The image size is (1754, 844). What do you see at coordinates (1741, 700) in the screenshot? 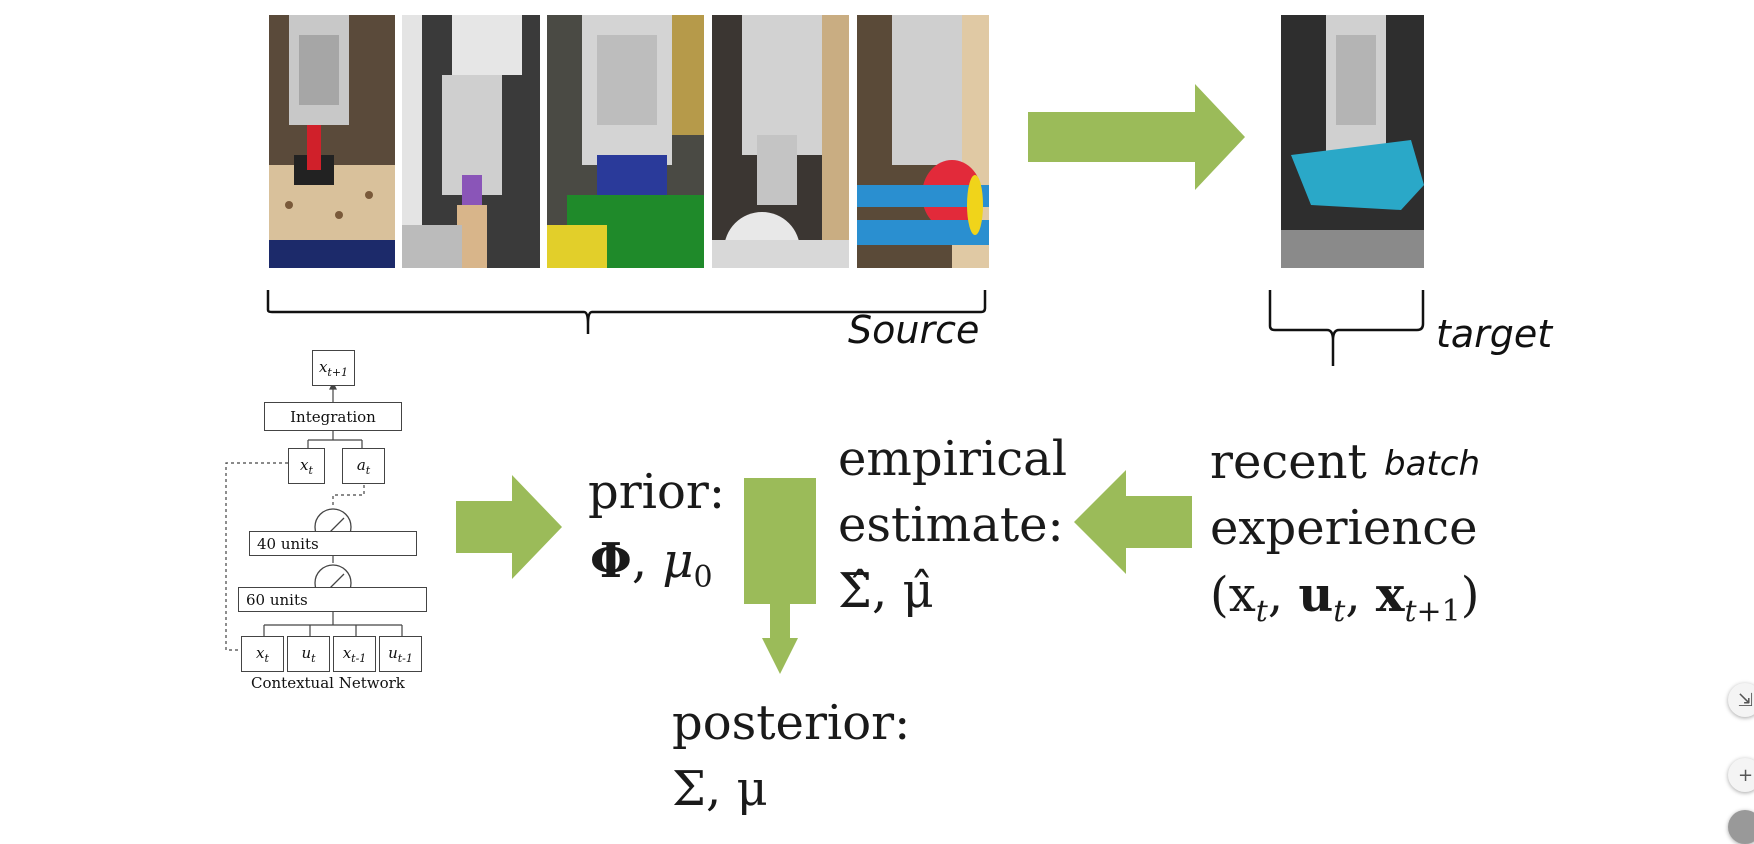
I see `collapse-icon: ⇲` at bounding box center [1741, 700].